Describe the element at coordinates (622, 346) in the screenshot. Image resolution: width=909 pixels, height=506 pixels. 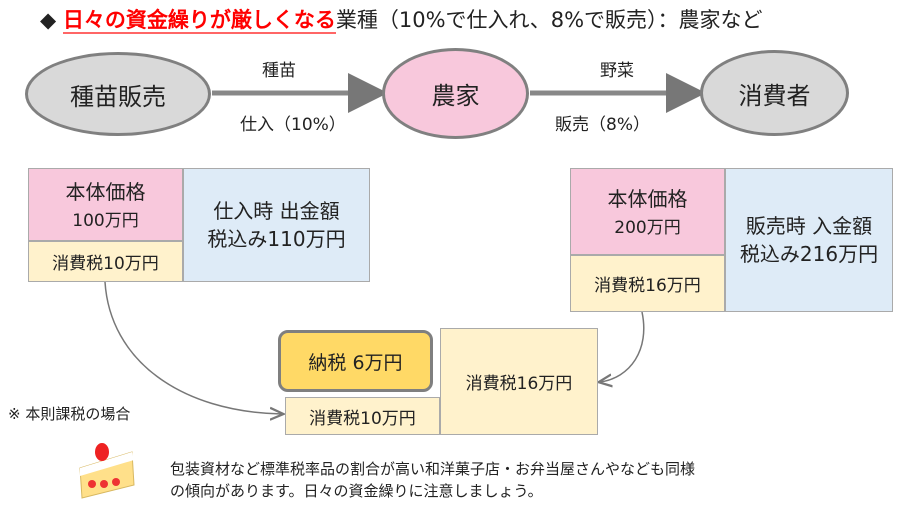
I see `curve-right` at that location.